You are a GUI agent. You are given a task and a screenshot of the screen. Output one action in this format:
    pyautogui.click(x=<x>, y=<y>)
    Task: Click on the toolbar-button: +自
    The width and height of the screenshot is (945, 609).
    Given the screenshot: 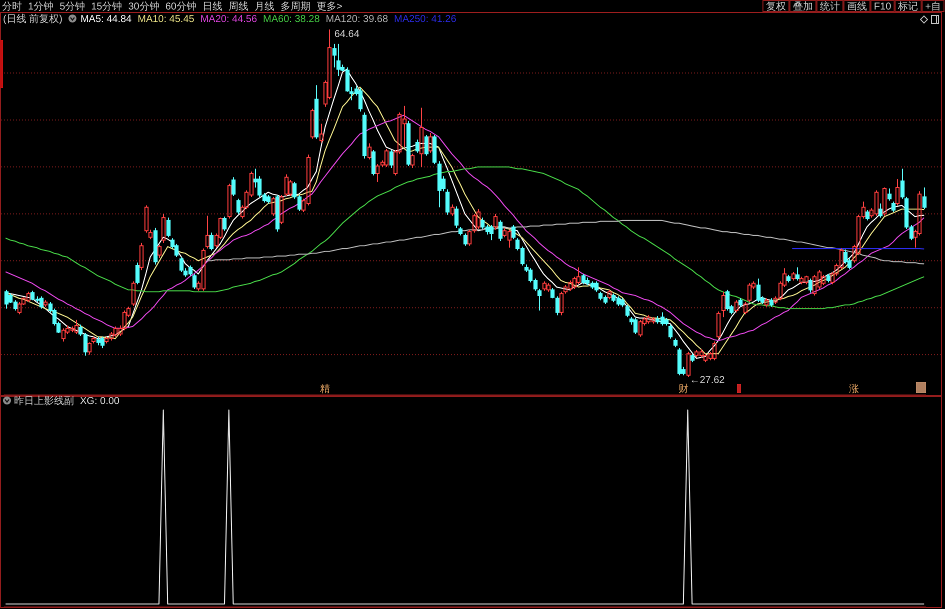 What is the action you would take?
    pyautogui.click(x=933, y=6)
    